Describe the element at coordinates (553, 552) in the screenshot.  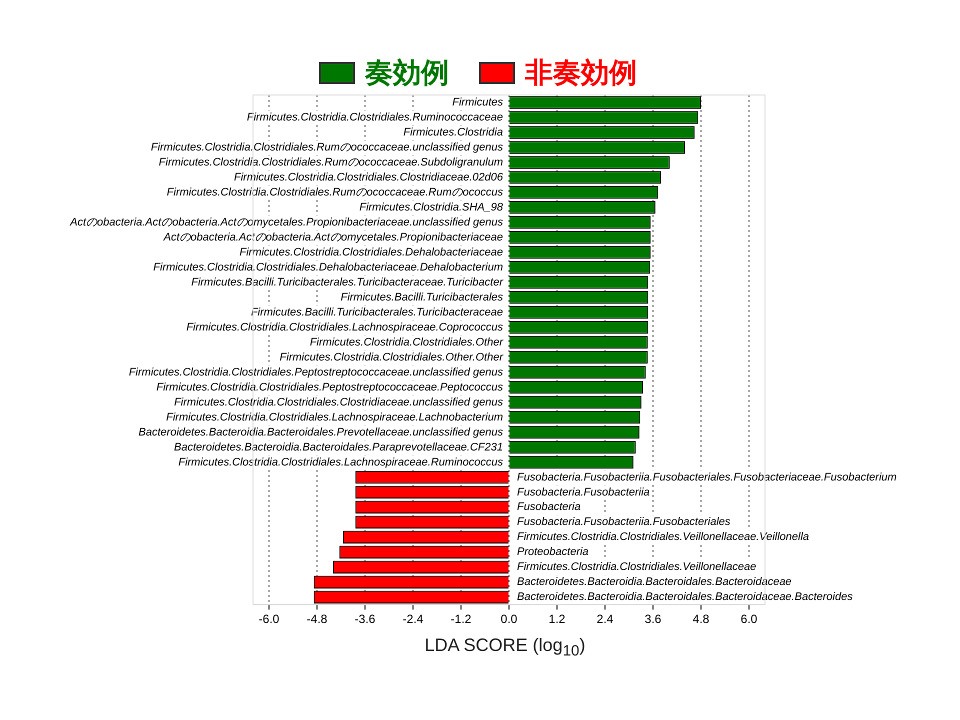
I see `y-tick-label: Proteobacteria` at that location.